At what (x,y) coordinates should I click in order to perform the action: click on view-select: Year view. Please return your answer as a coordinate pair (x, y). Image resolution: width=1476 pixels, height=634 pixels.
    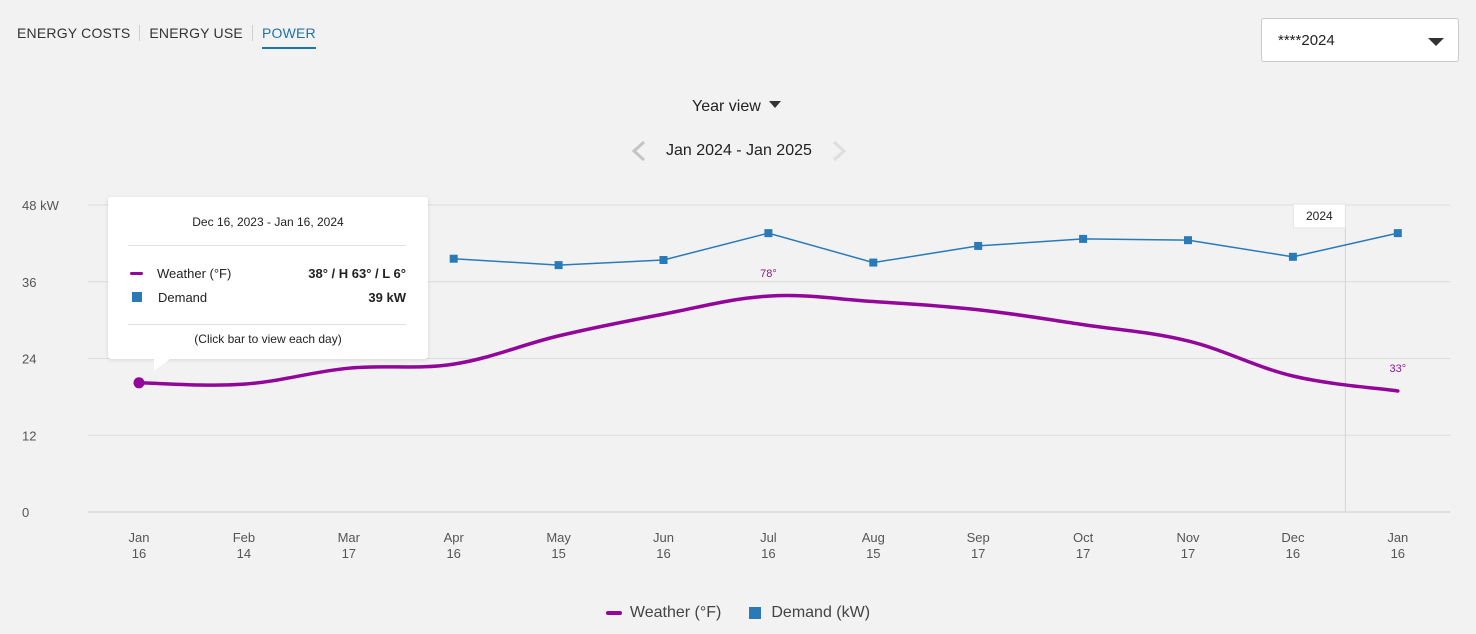
    Looking at the image, I should click on (736, 107).